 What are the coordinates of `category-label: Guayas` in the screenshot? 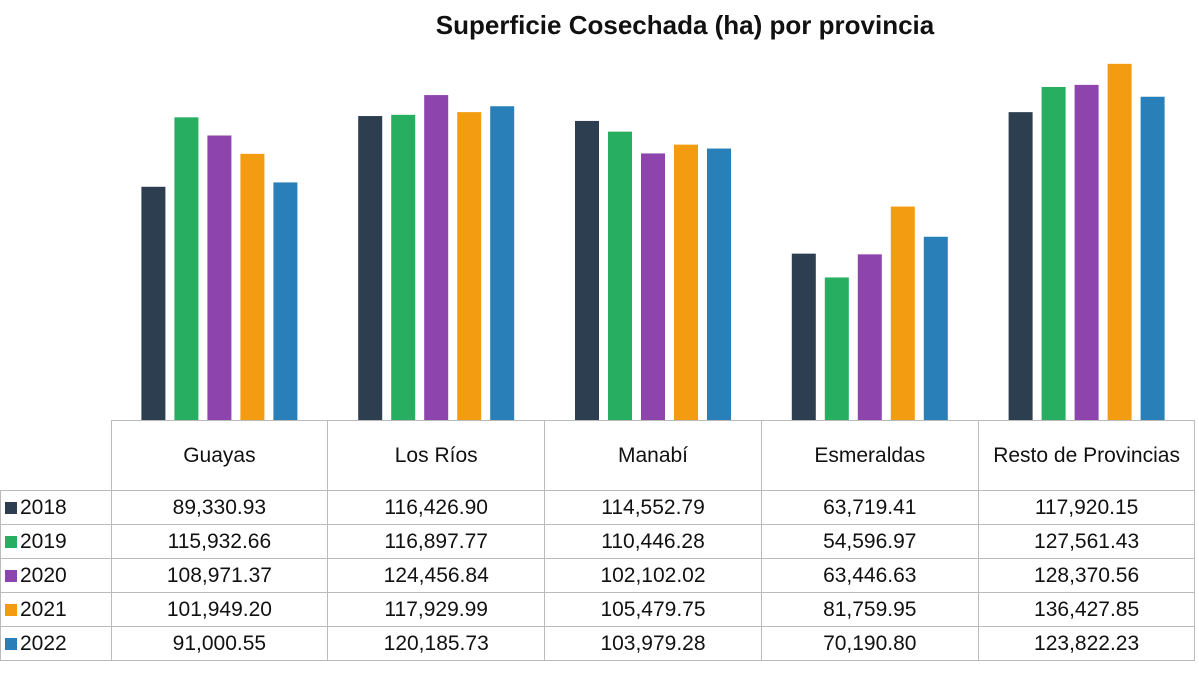 It's located at (219, 455).